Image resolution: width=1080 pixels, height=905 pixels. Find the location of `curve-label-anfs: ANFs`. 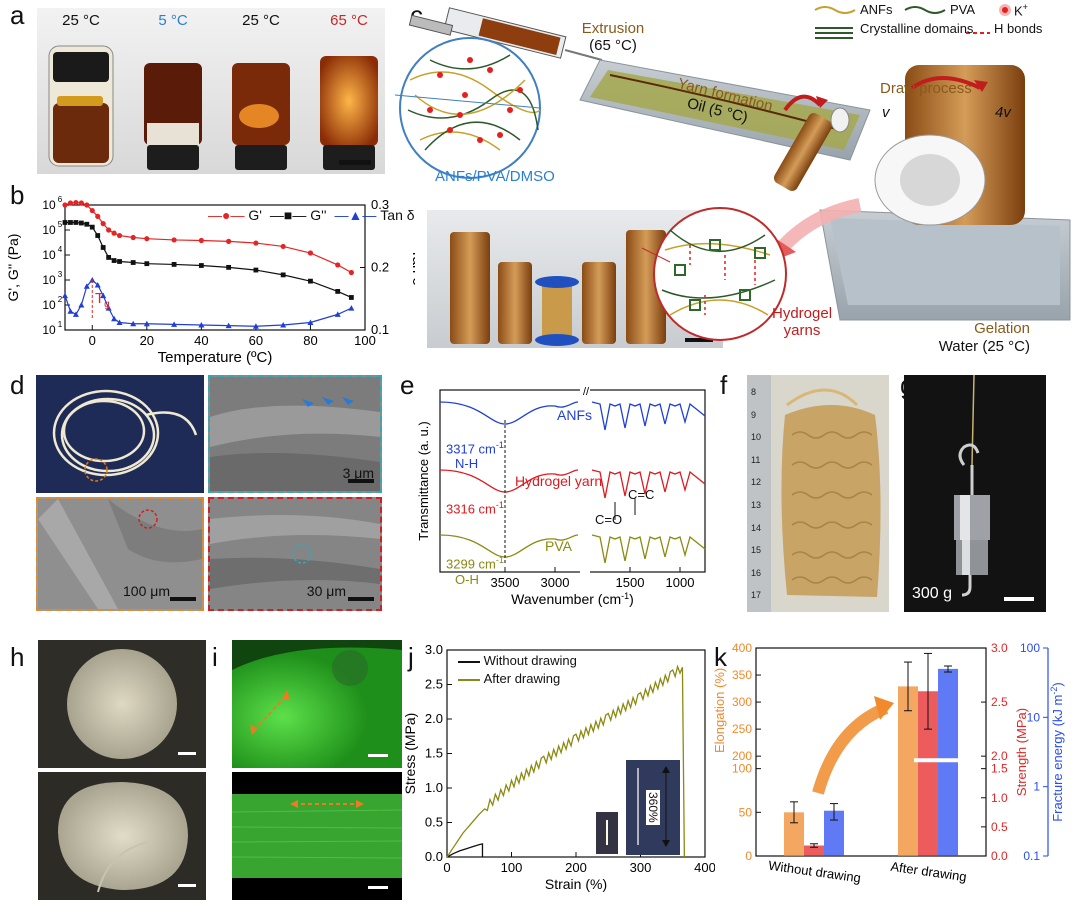

curve-label-anfs: ANFs is located at coordinates (574, 415).